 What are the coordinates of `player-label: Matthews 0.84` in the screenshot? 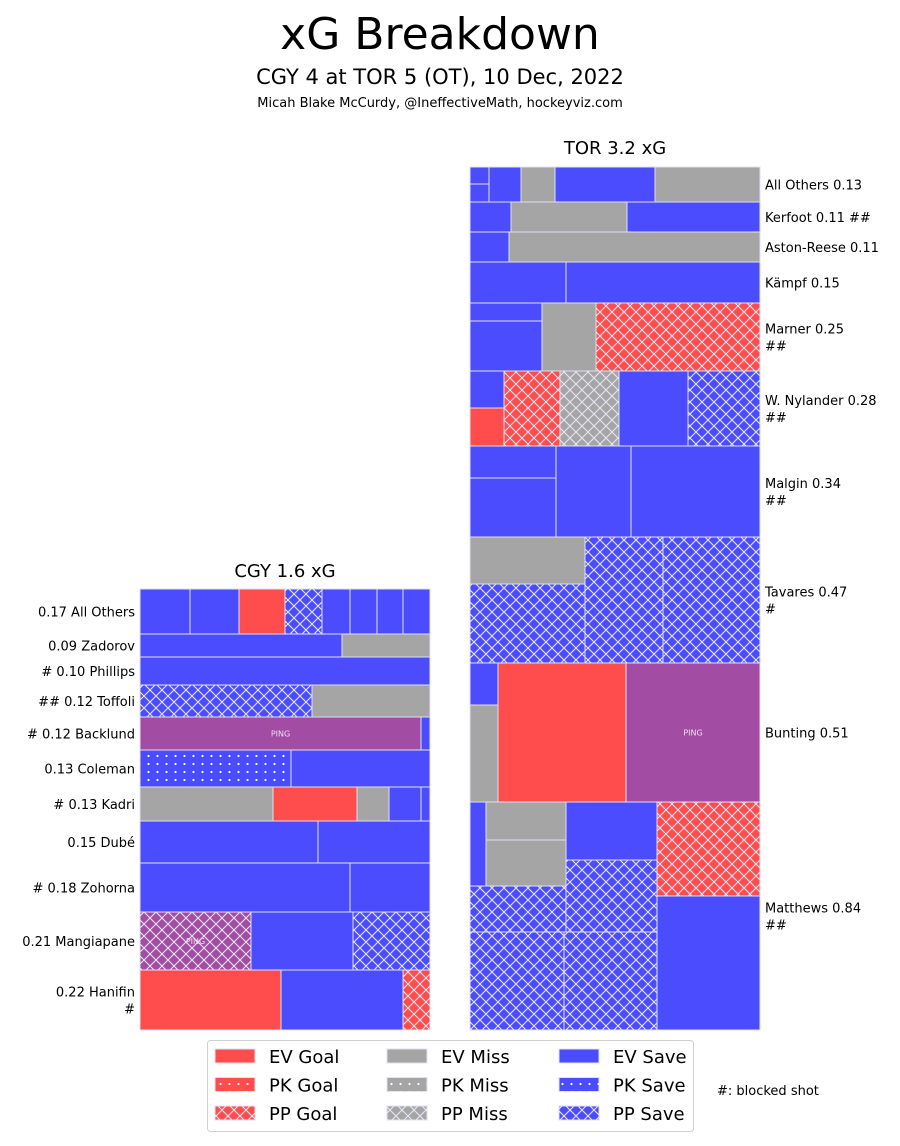 It's located at (813, 909).